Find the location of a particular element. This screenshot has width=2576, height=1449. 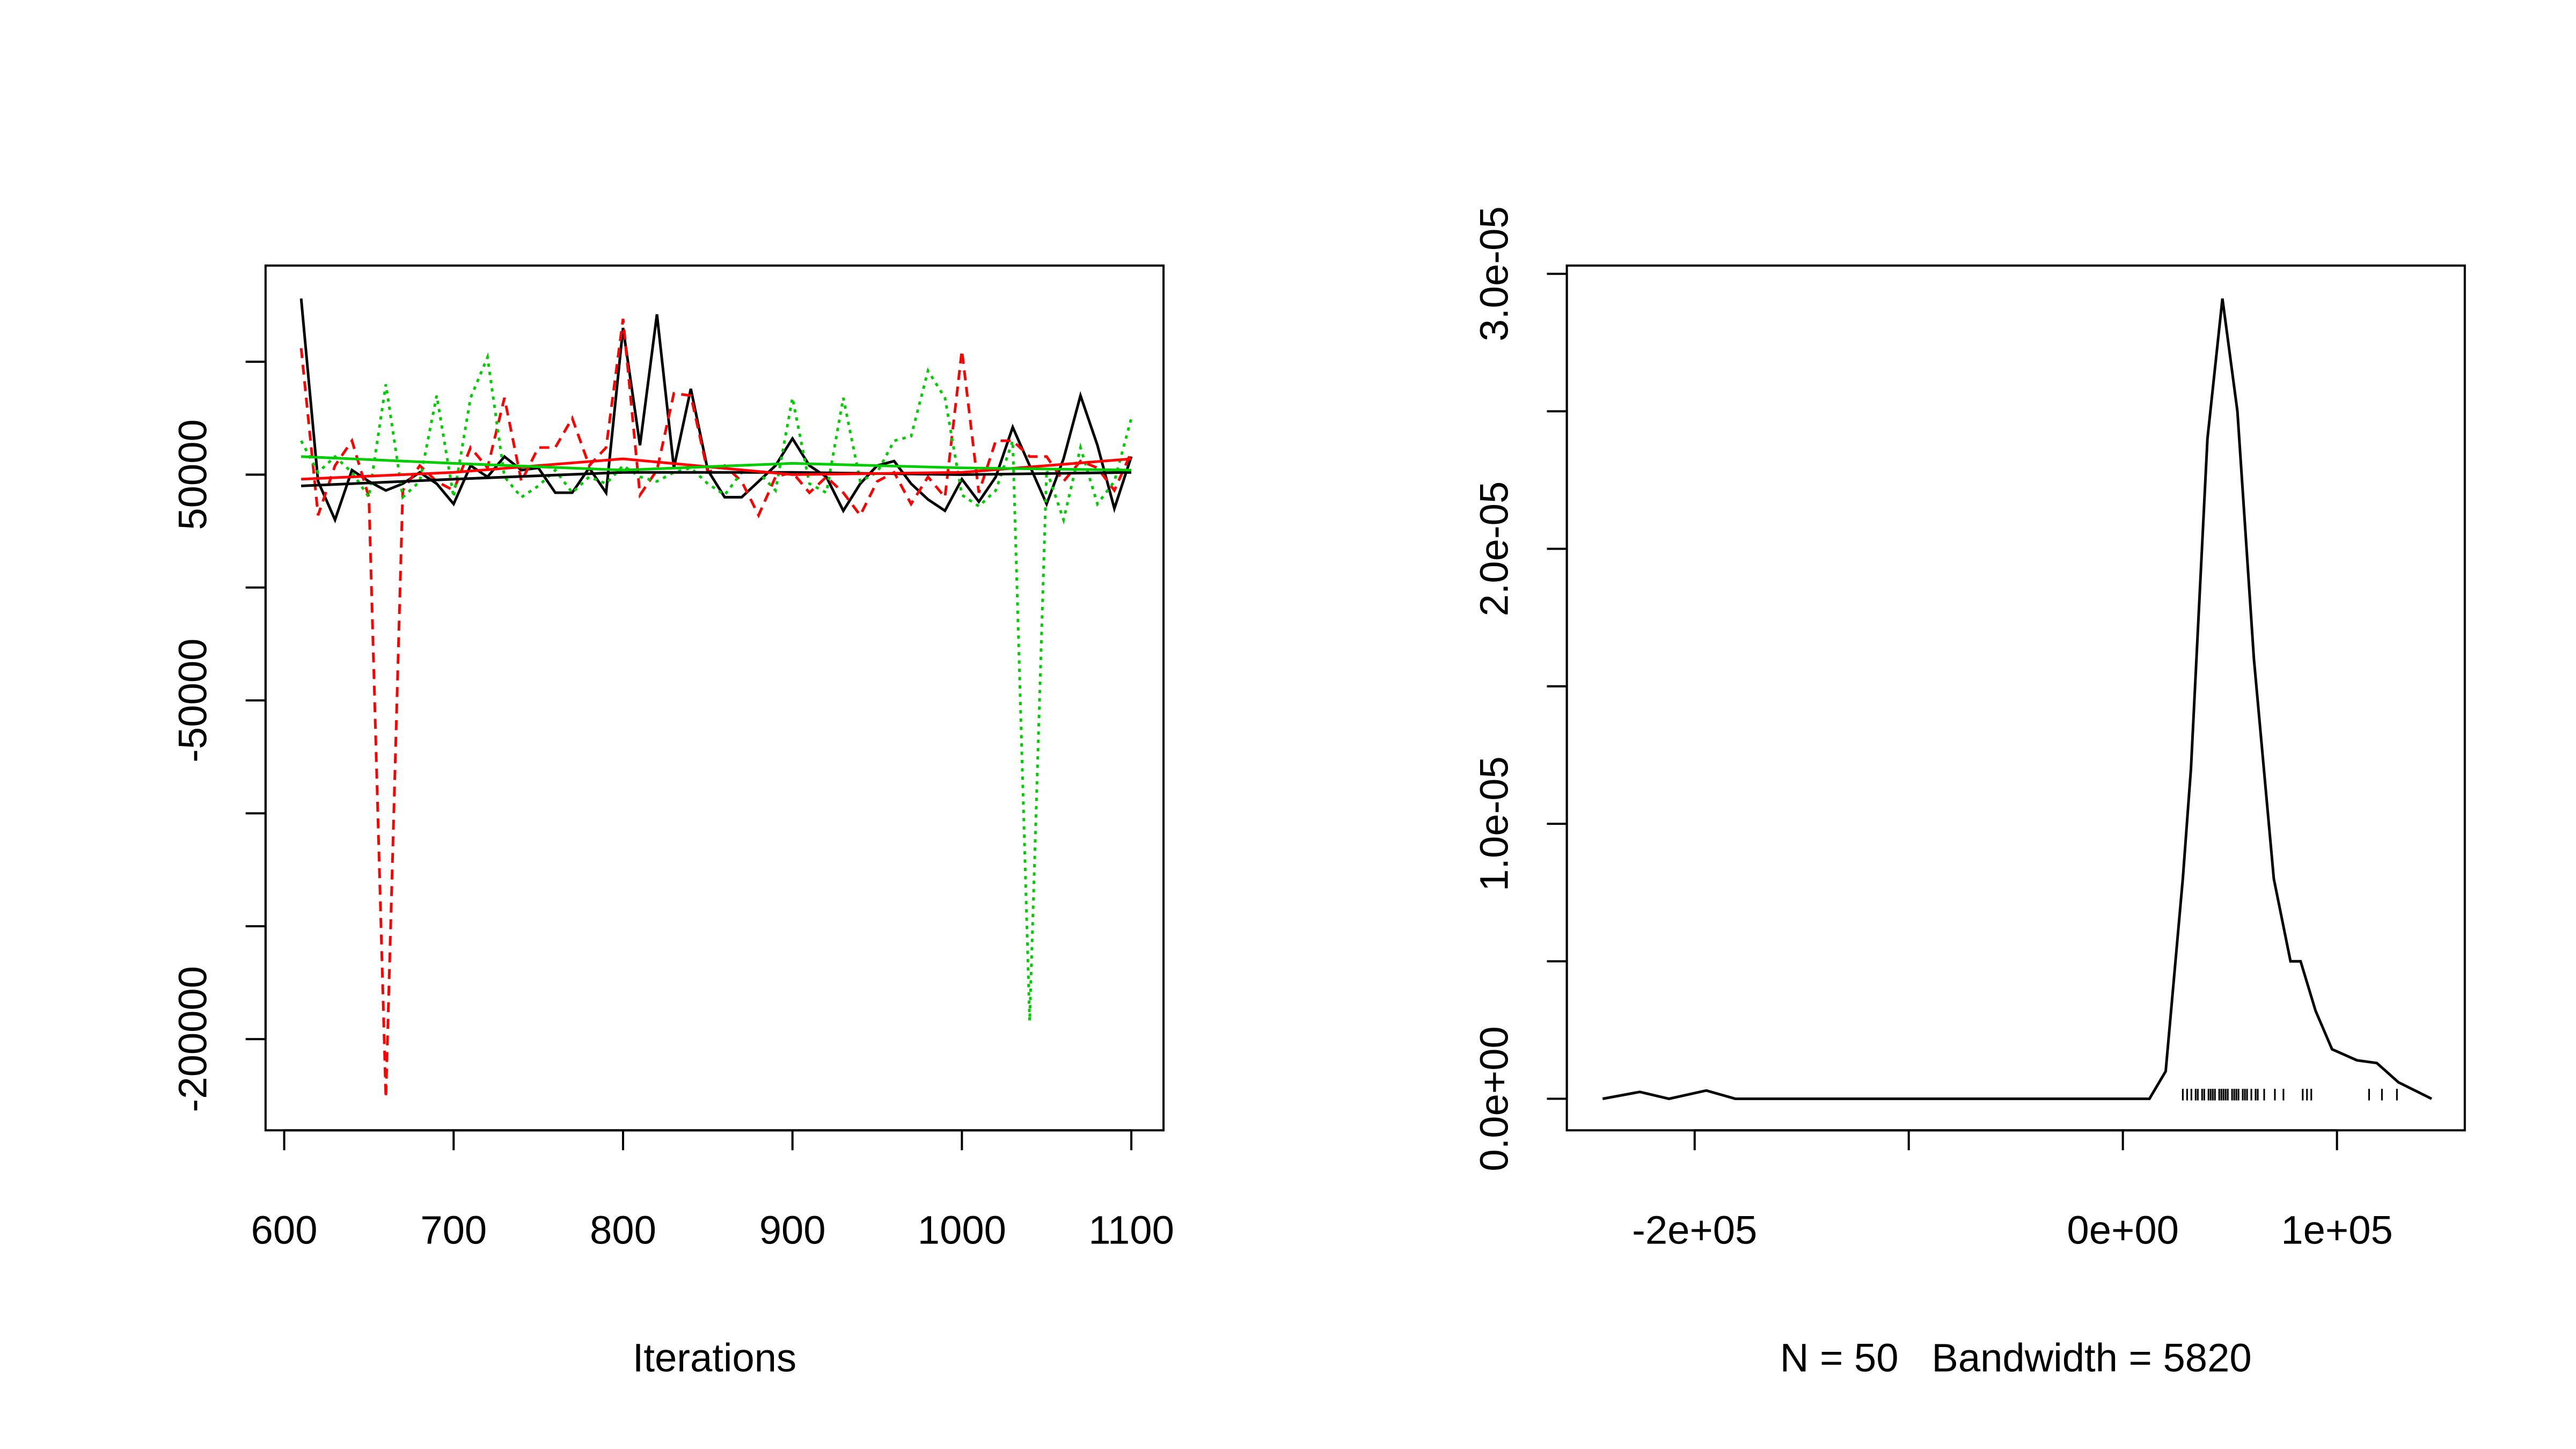

y-tick-label: 3.0e-05 is located at coordinates (1494, 273).